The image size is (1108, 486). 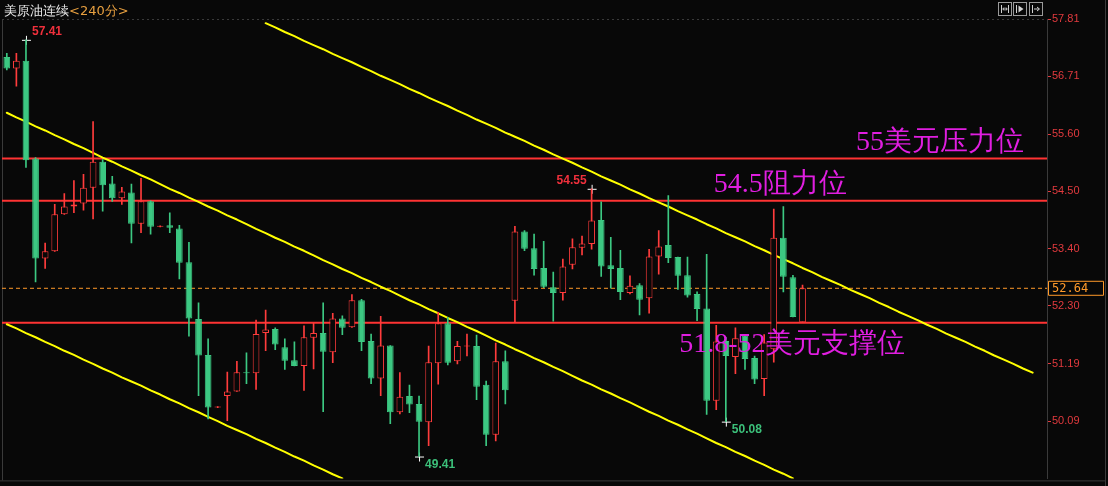 I want to click on annotation: 54.55, so click(x=571, y=180).